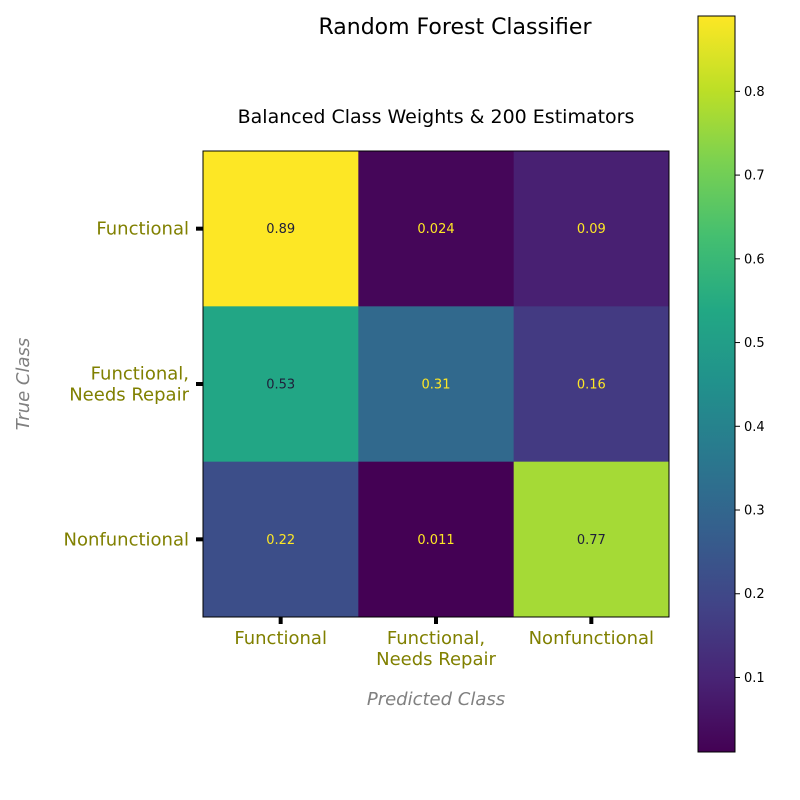 This screenshot has width=800, height=800. I want to click on y-axis-label: True Class, so click(23, 384).